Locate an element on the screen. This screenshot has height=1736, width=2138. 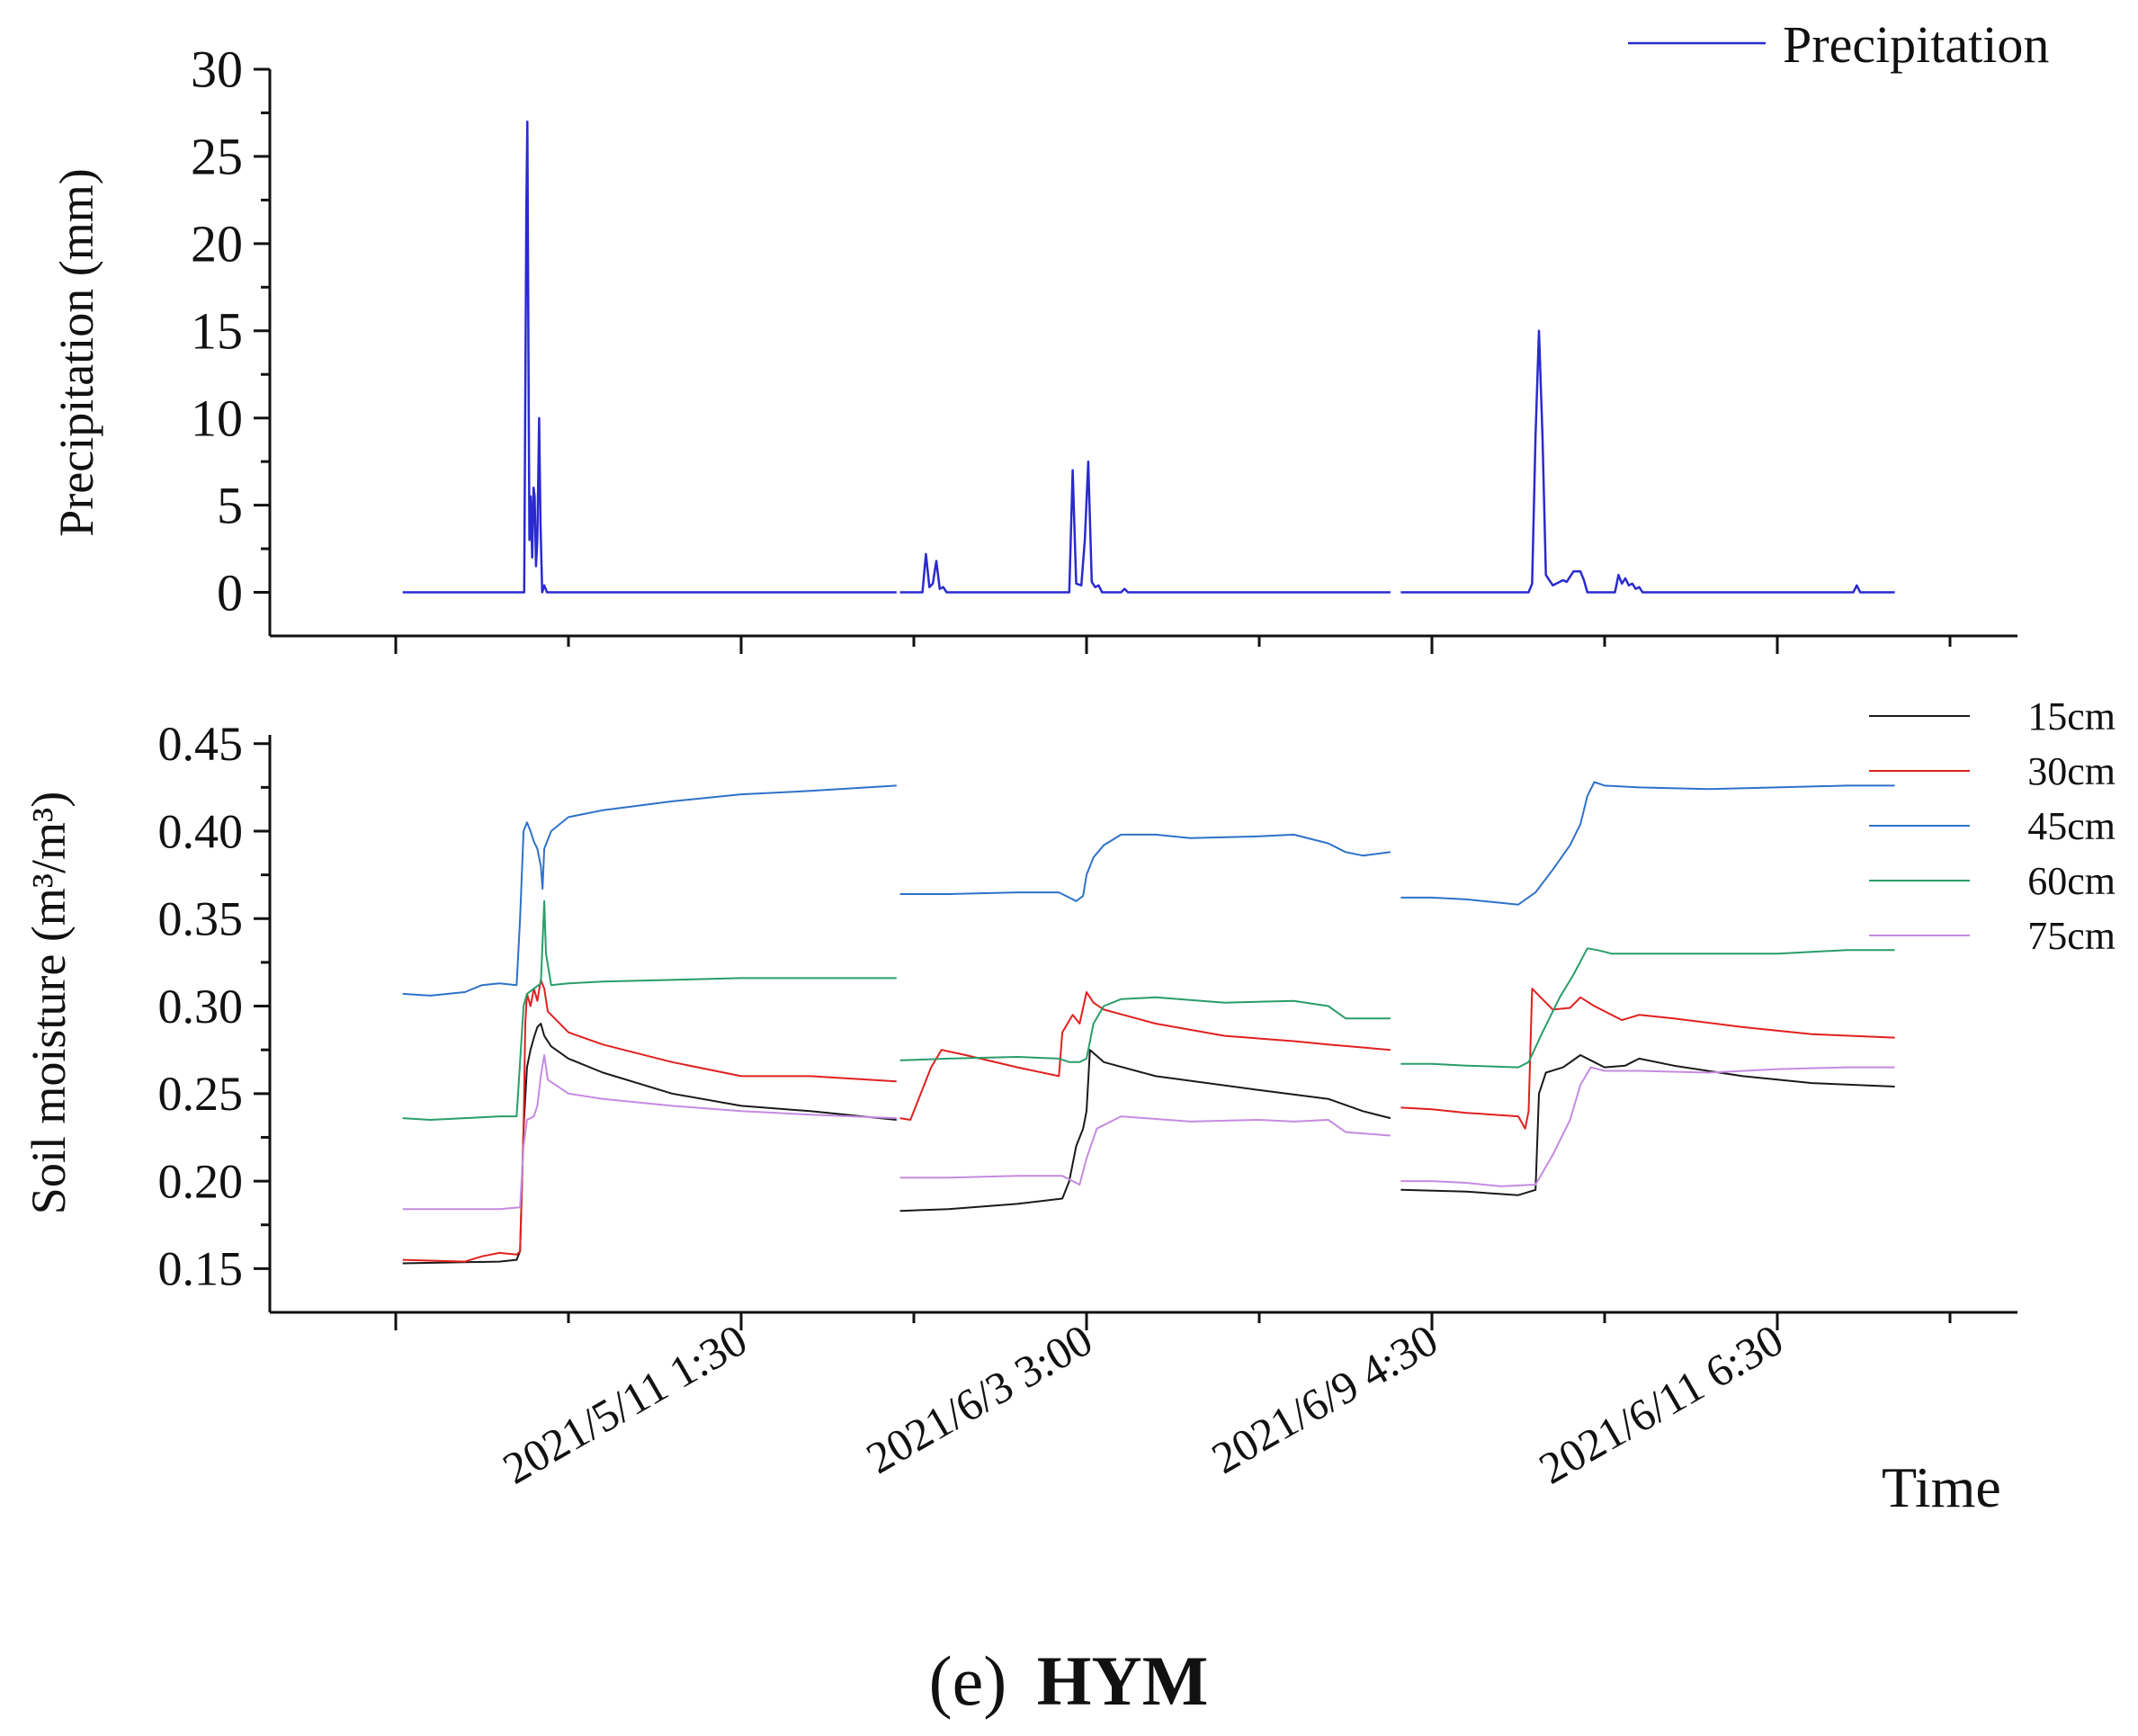
soil-x-tick-label: 2021/6/11 6:30 is located at coordinates (1661, 1404).